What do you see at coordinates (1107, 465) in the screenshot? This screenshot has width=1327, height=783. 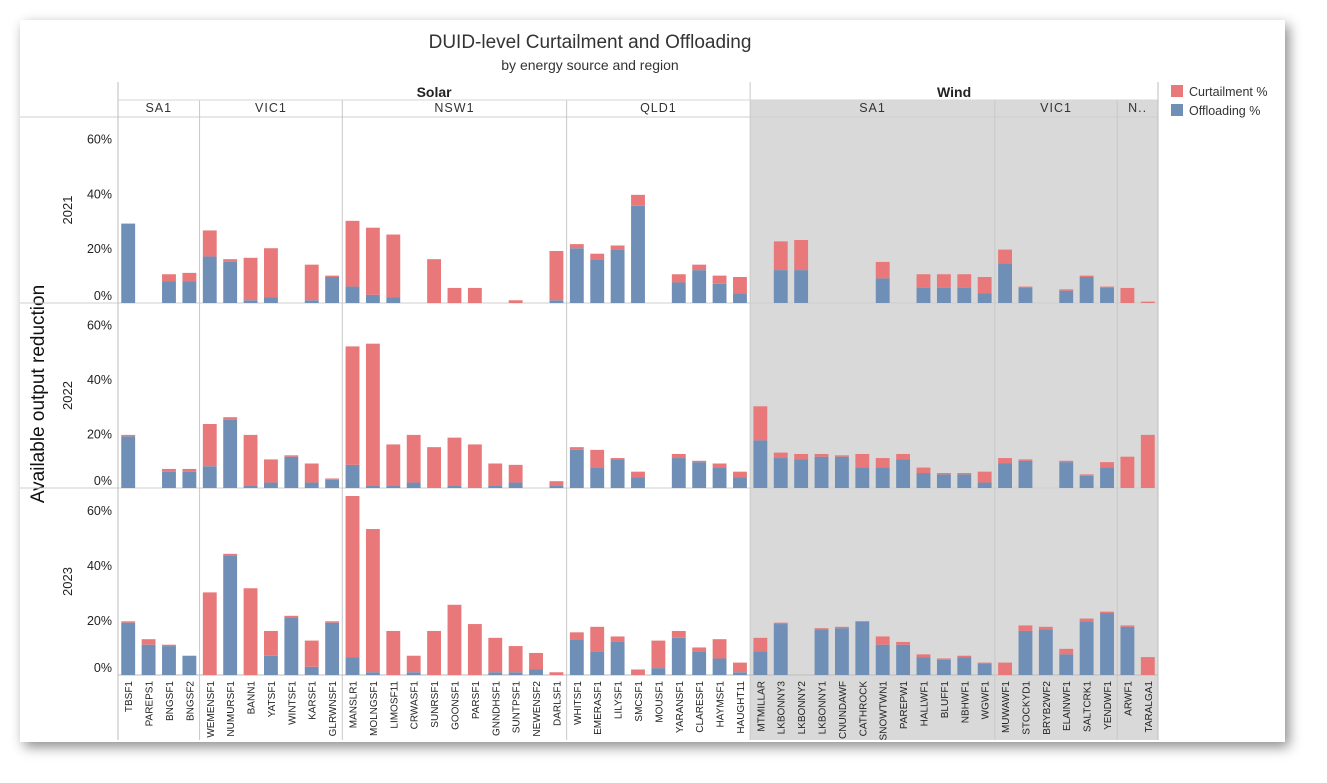 I see `bar-curtailment-yendwf1-2022` at bounding box center [1107, 465].